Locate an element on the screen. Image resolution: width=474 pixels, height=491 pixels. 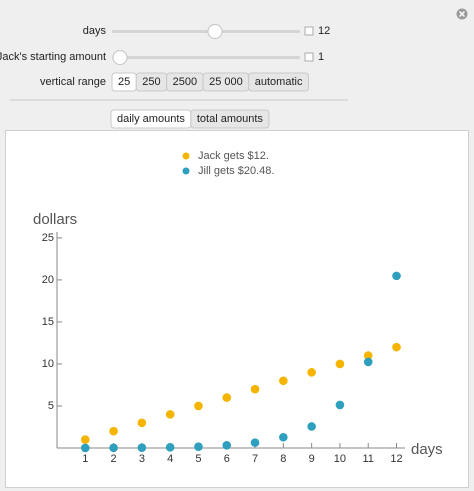
range-button-label: automatic is located at coordinates (279, 82).